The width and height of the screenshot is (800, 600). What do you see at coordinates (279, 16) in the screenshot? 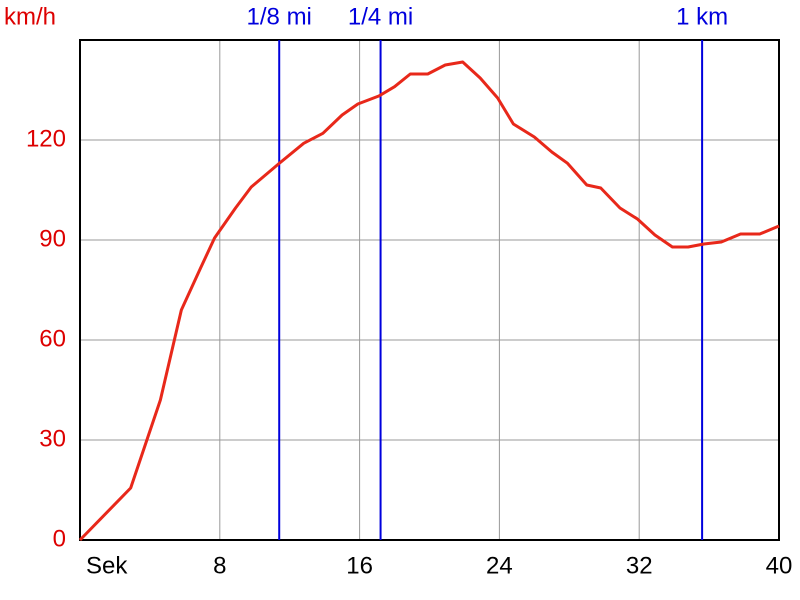
I see `distance-marker-label: 1/8 mi` at bounding box center [279, 16].